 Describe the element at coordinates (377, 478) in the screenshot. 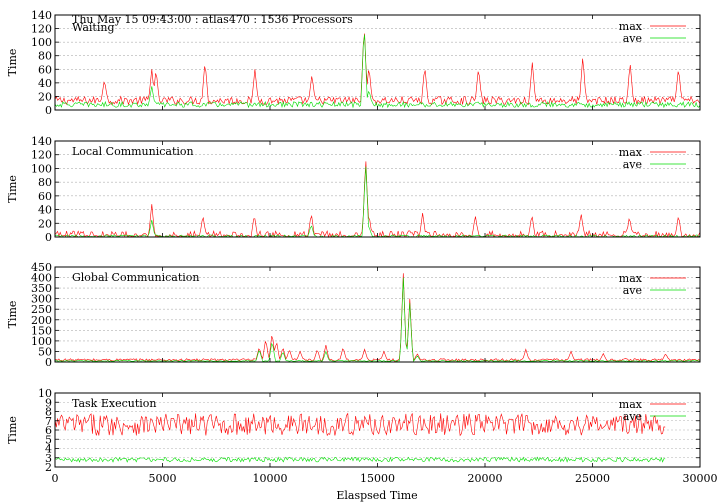

I see `x-tick-label: 15000` at that location.